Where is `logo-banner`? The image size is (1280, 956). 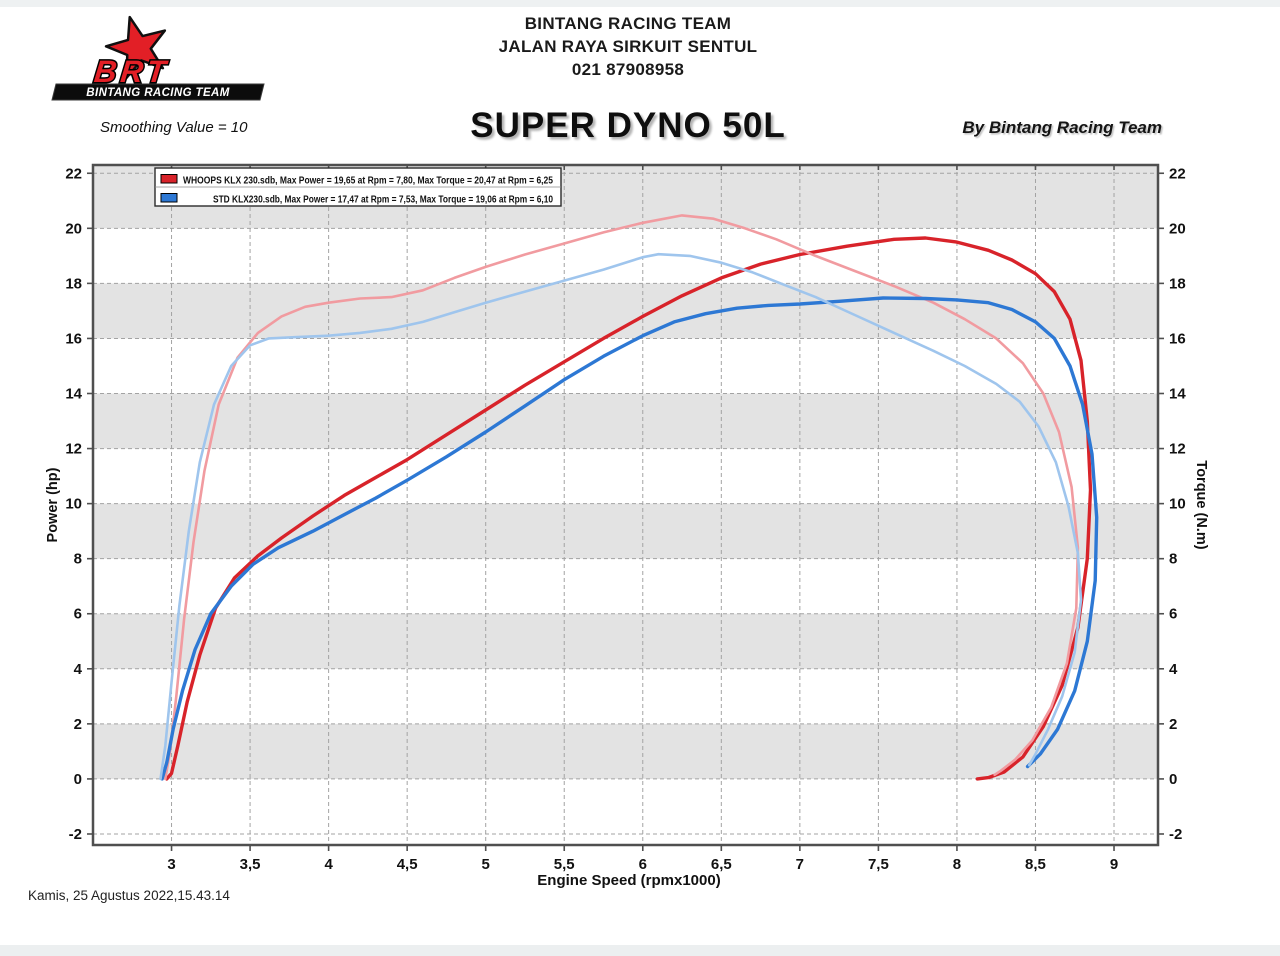 logo-banner is located at coordinates (158, 92).